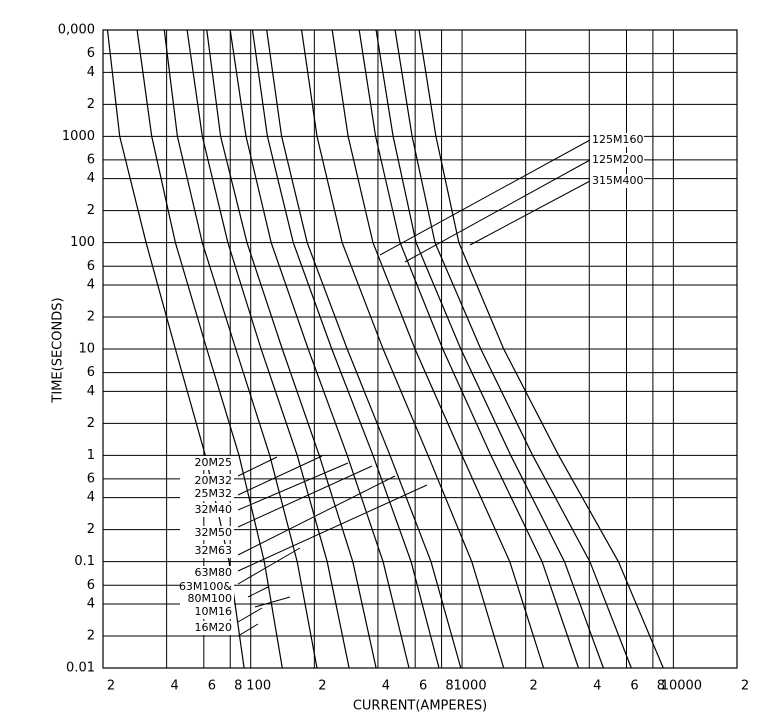 The width and height of the screenshot is (782, 721). I want to click on annotation: 32M40, so click(214, 509).